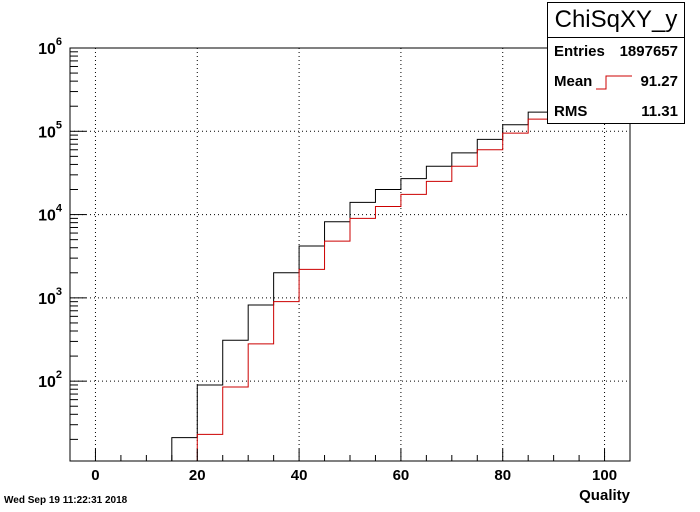 This screenshot has height=512, width=700. What do you see at coordinates (66, 500) in the screenshot?
I see `timestamp: Wed Sep 19 11:22:31 2018` at bounding box center [66, 500].